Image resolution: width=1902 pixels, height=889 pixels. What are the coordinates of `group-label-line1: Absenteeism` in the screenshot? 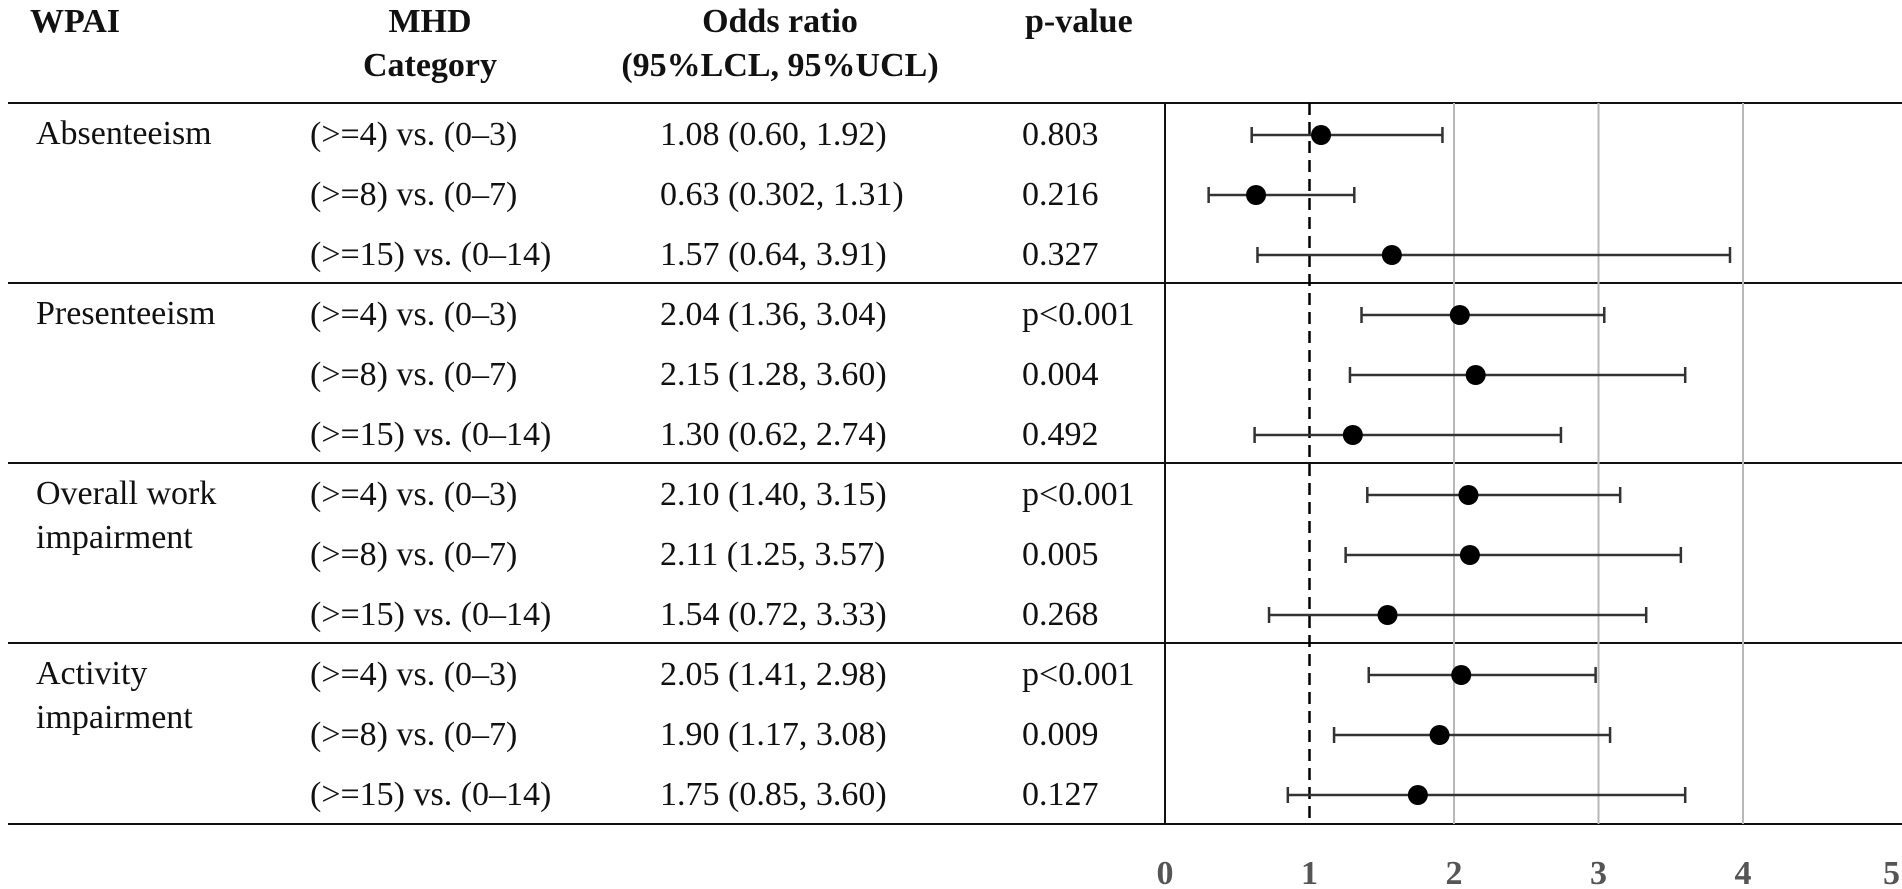 It's located at (124, 133).